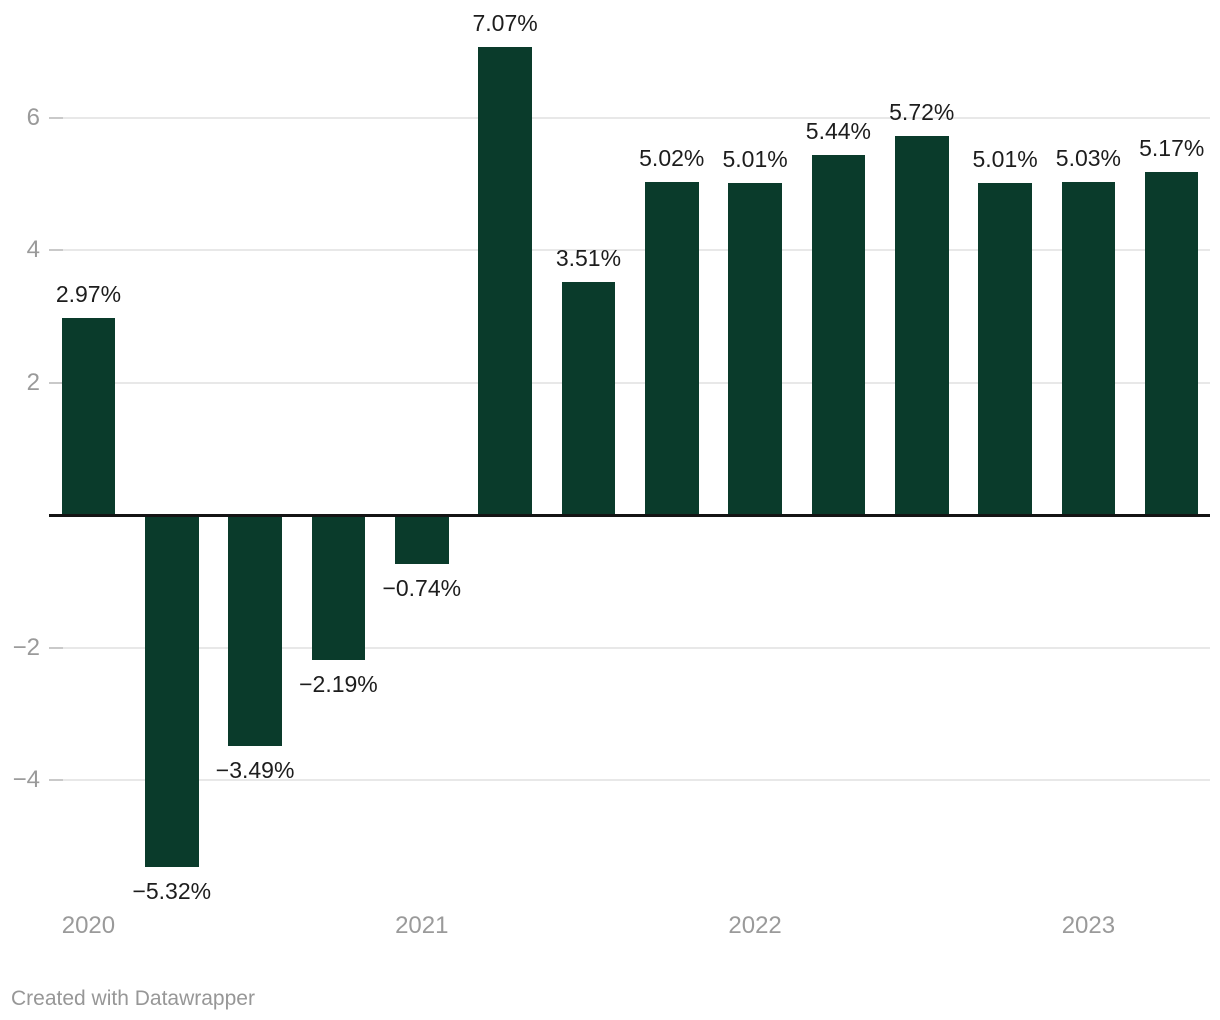 The height and width of the screenshot is (1020, 1220). What do you see at coordinates (672, 158) in the screenshot?
I see `bar-value-label: 5.02%` at bounding box center [672, 158].